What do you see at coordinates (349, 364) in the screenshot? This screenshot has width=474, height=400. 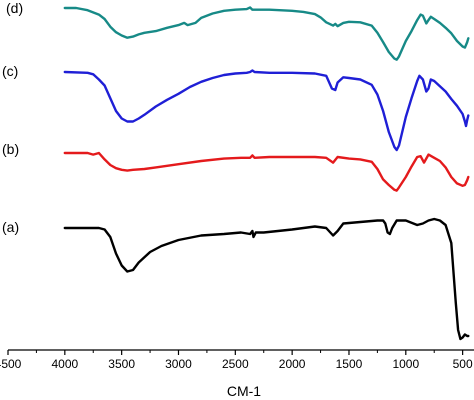 I see `x-tick-label-1500: 1500` at bounding box center [349, 364].